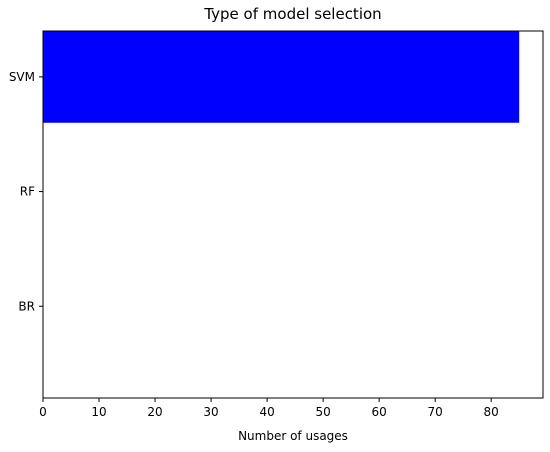 This screenshot has width=550, height=452. Describe the element at coordinates (491, 412) in the screenshot. I see `x-tick-label-80: 80` at that location.